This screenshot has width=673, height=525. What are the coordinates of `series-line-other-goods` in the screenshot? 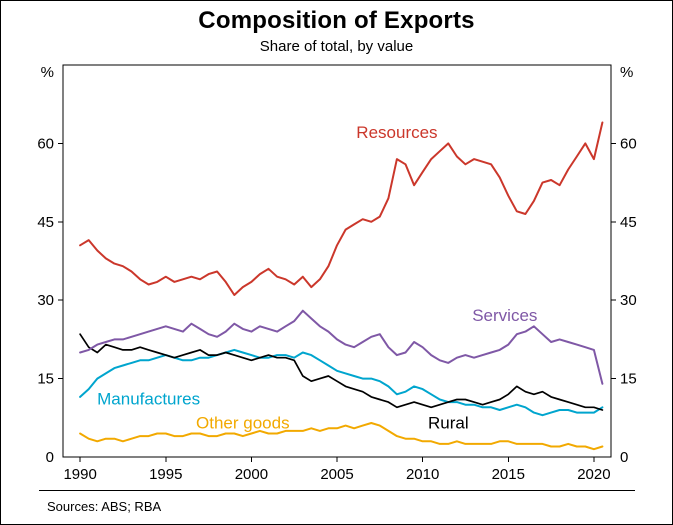 It's located at (341, 436).